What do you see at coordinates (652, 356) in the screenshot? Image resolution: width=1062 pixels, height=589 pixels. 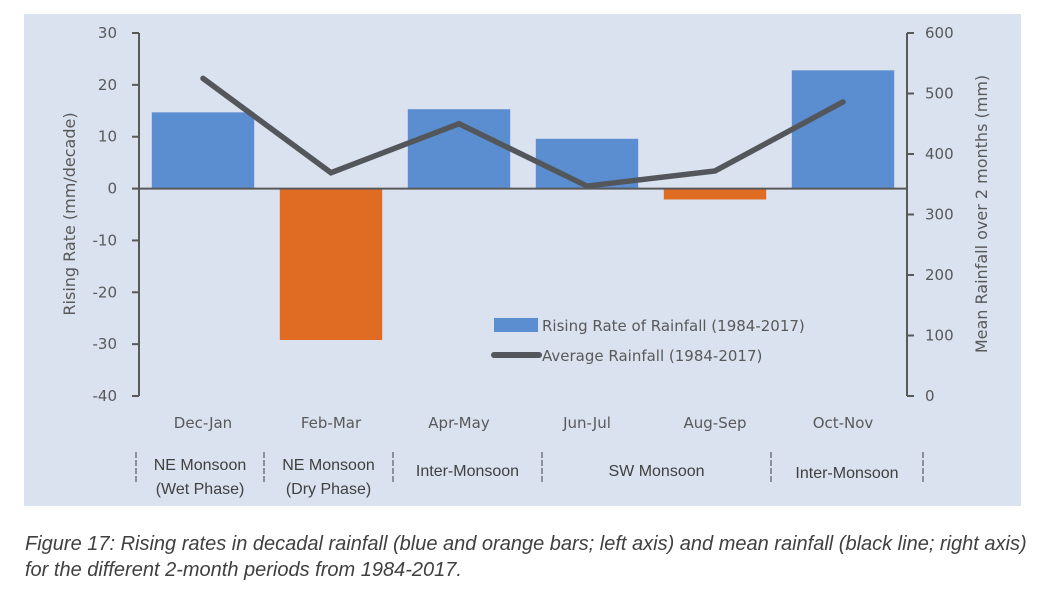 I see `legend-label-line: Average Rainfall (1984-2017)` at bounding box center [652, 356].